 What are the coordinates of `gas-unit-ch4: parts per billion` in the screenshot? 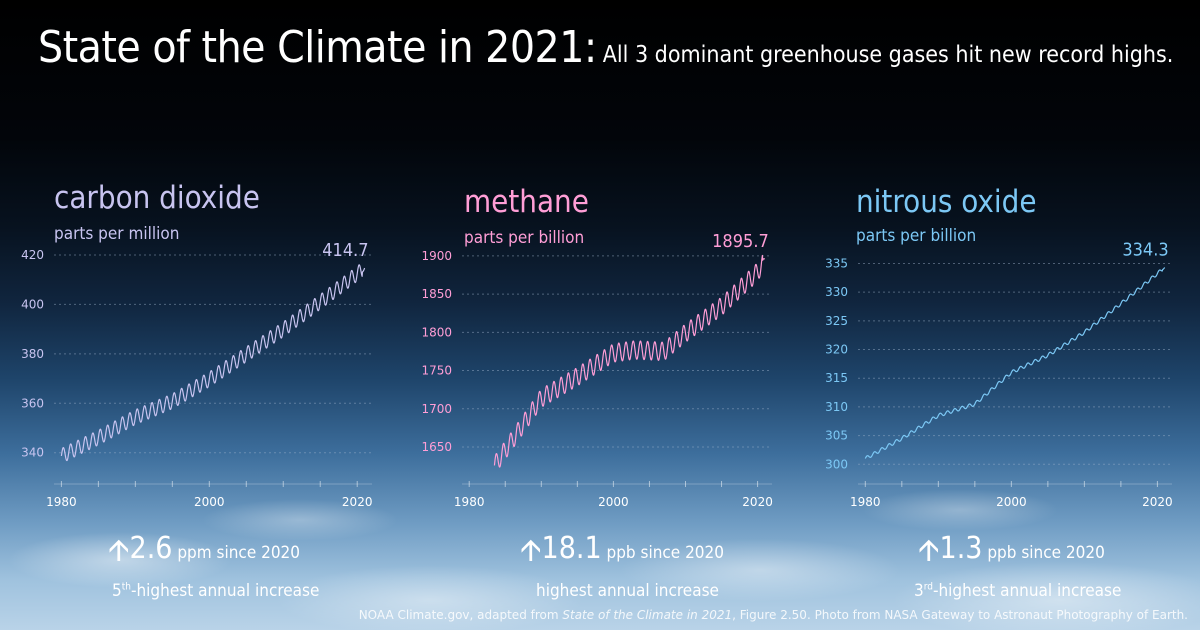 It's located at (524, 238).